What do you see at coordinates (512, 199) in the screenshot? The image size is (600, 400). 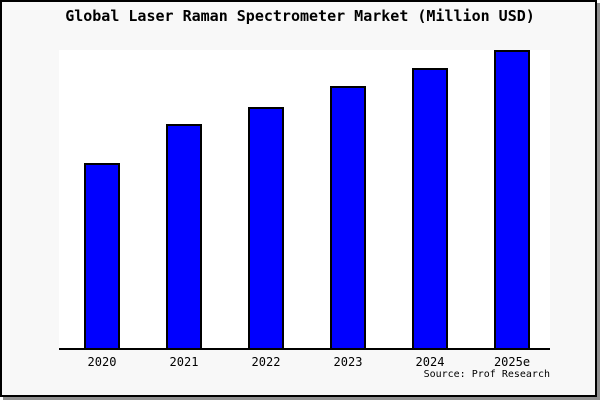 I see `bar-2025e` at bounding box center [512, 199].